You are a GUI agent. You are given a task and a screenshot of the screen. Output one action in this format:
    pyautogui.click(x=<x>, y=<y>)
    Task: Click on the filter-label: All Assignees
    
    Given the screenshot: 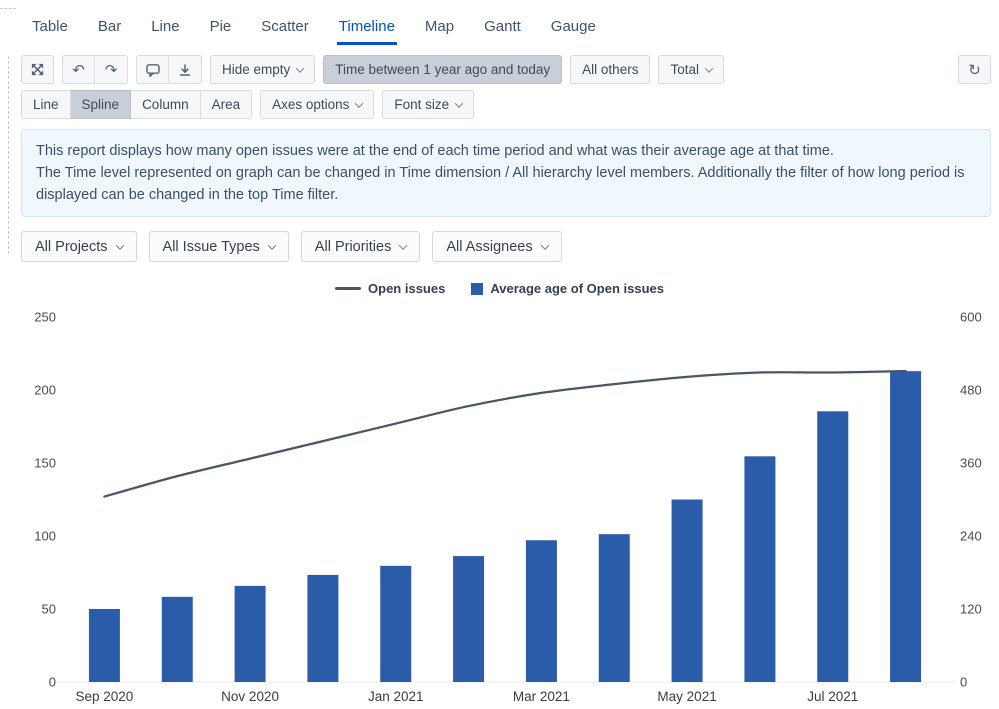 What is the action you would take?
    pyautogui.click(x=489, y=246)
    